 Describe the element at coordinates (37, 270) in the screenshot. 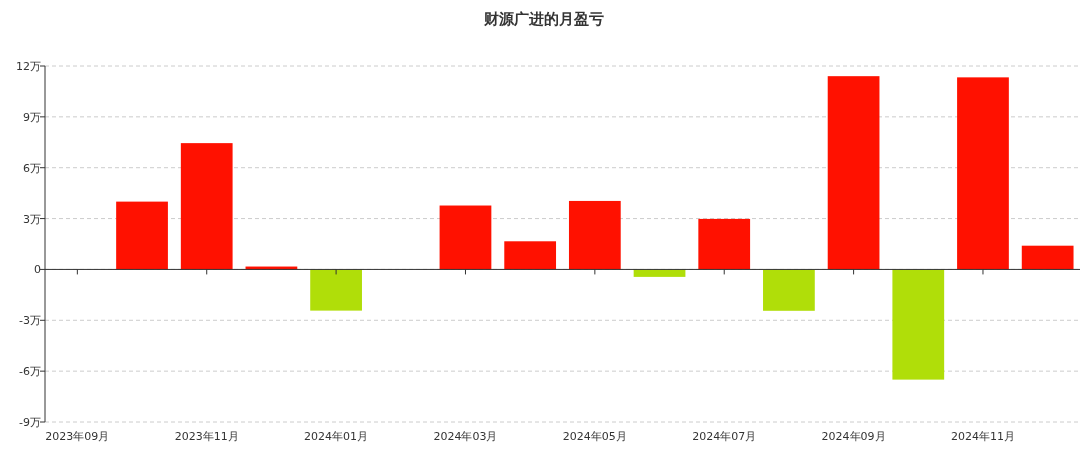

I see `y-tick-label: 0` at that location.